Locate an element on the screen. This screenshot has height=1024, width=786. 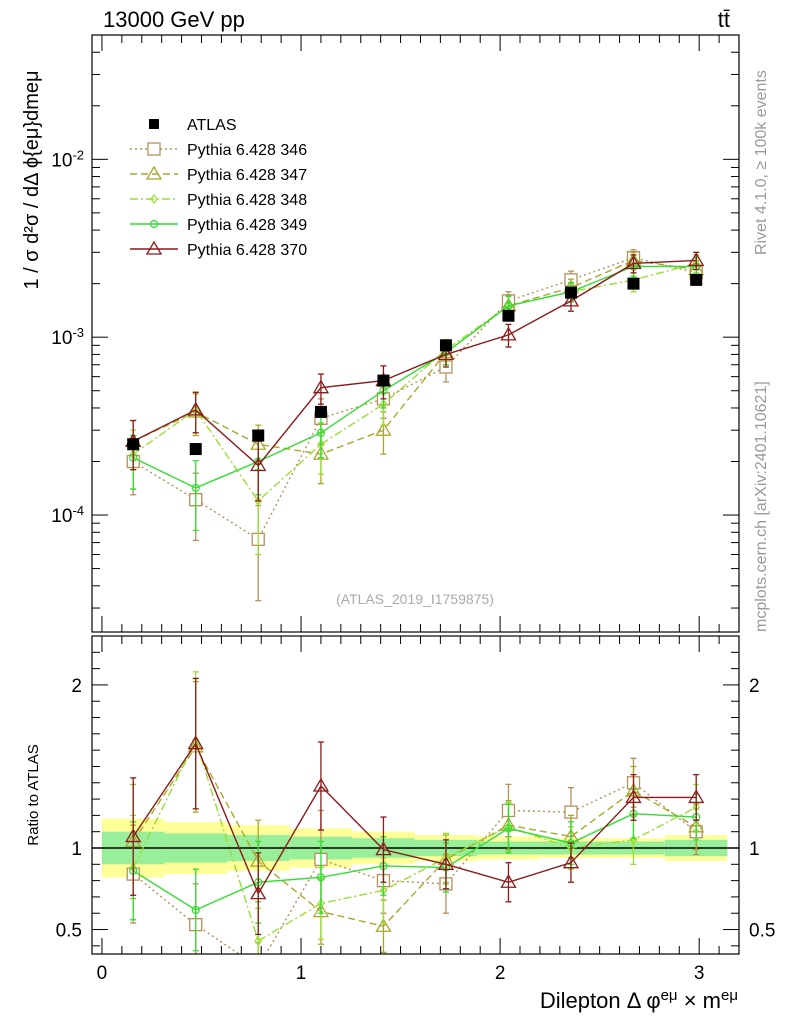
legend-item: Pythia 6.428 370 is located at coordinates (218, 249).